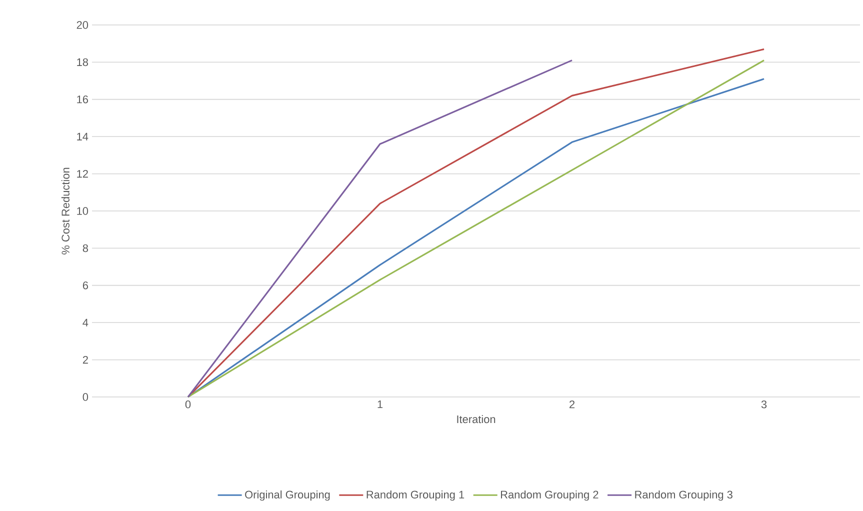 Image resolution: width=863 pixels, height=511 pixels. Describe the element at coordinates (85, 360) in the screenshot. I see `y-tick-label: 2` at that location.